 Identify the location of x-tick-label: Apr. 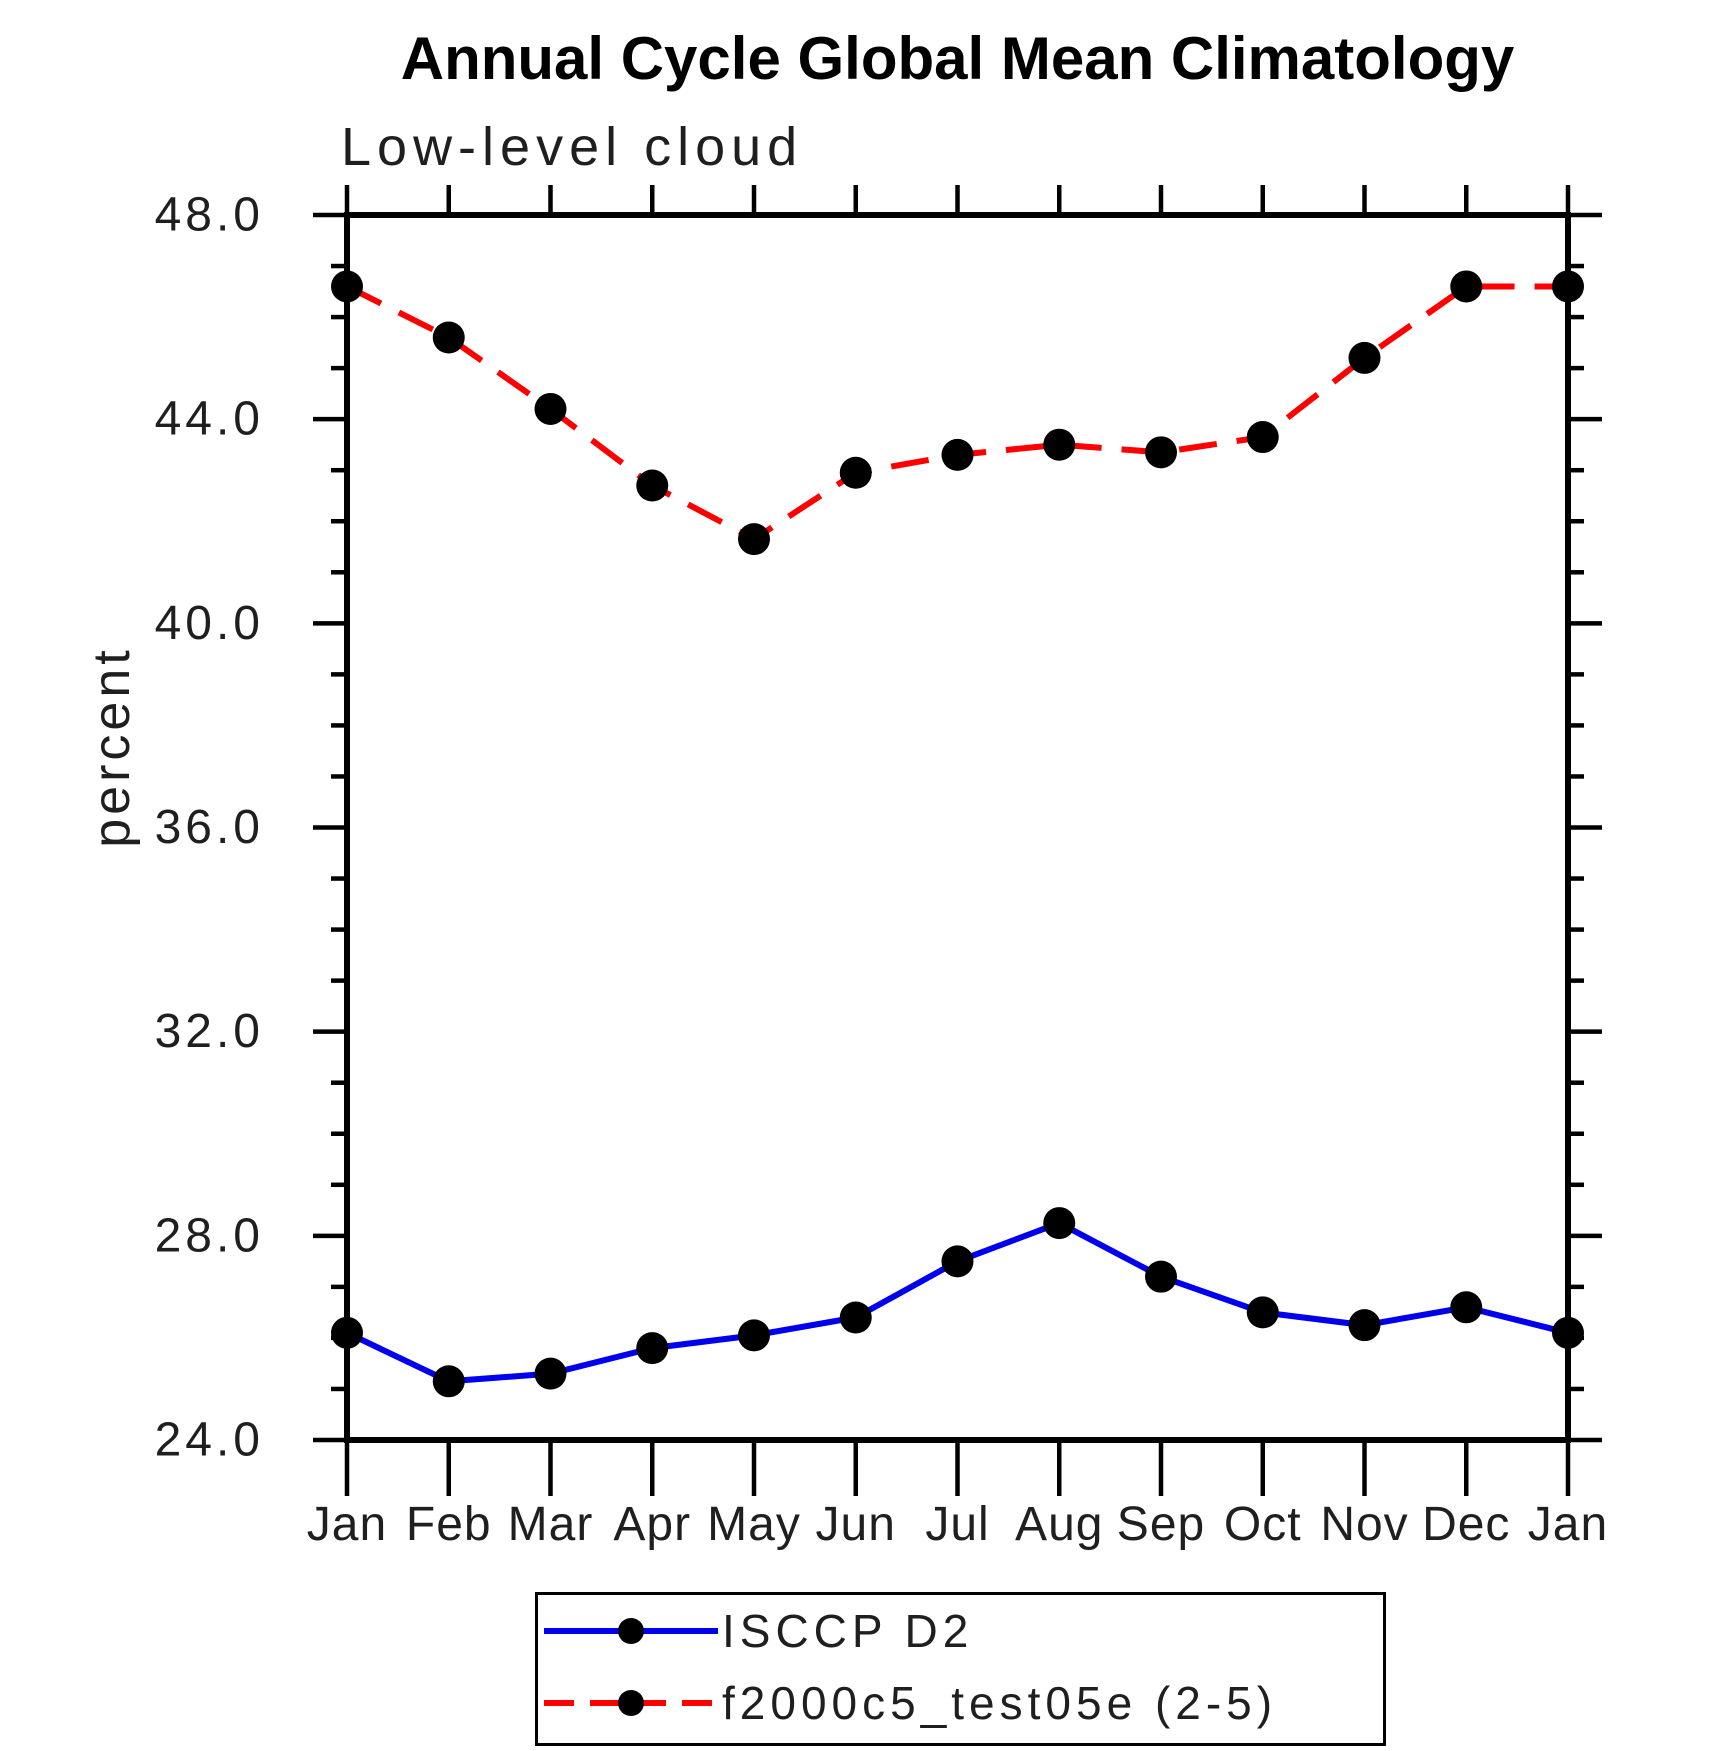
(652, 1524).